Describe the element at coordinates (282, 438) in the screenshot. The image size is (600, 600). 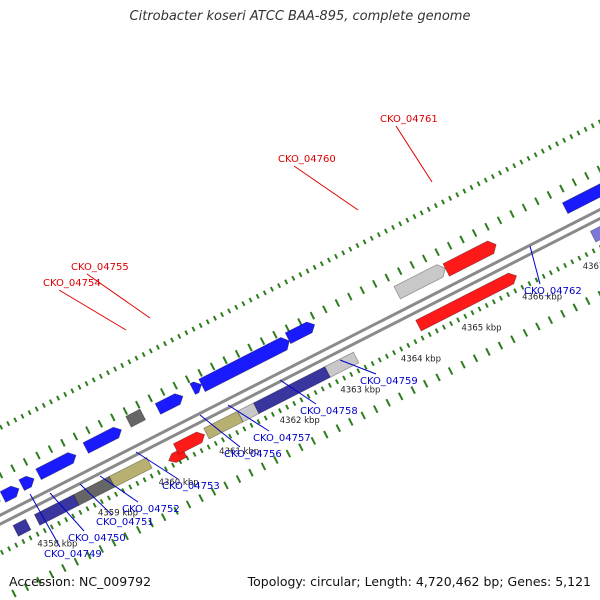
I see `gene-label: CKO_04757` at that location.